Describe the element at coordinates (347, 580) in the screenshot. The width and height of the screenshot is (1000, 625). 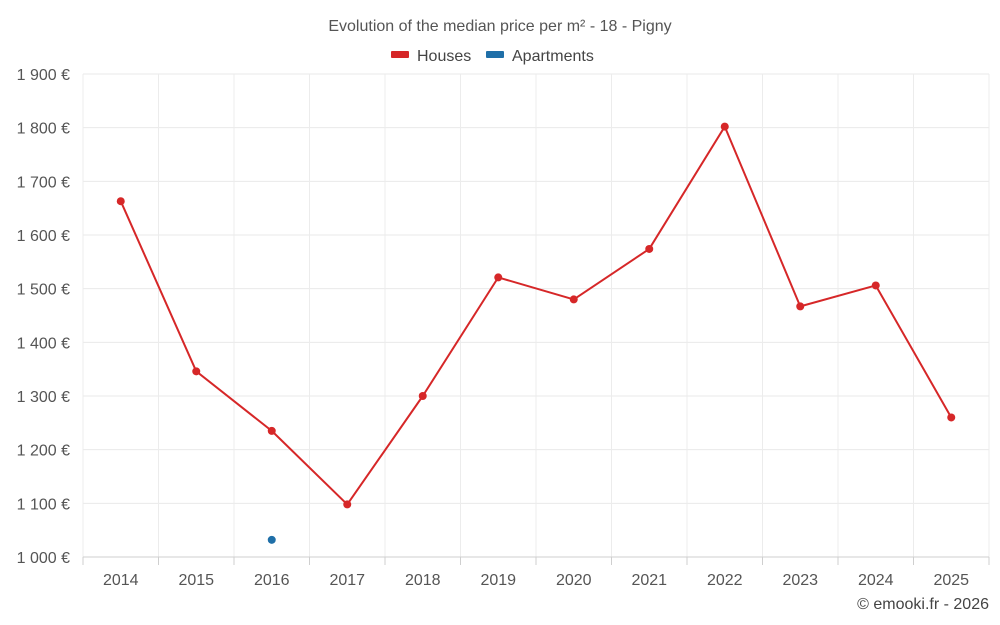
I see `x-tick-label: 2017` at that location.